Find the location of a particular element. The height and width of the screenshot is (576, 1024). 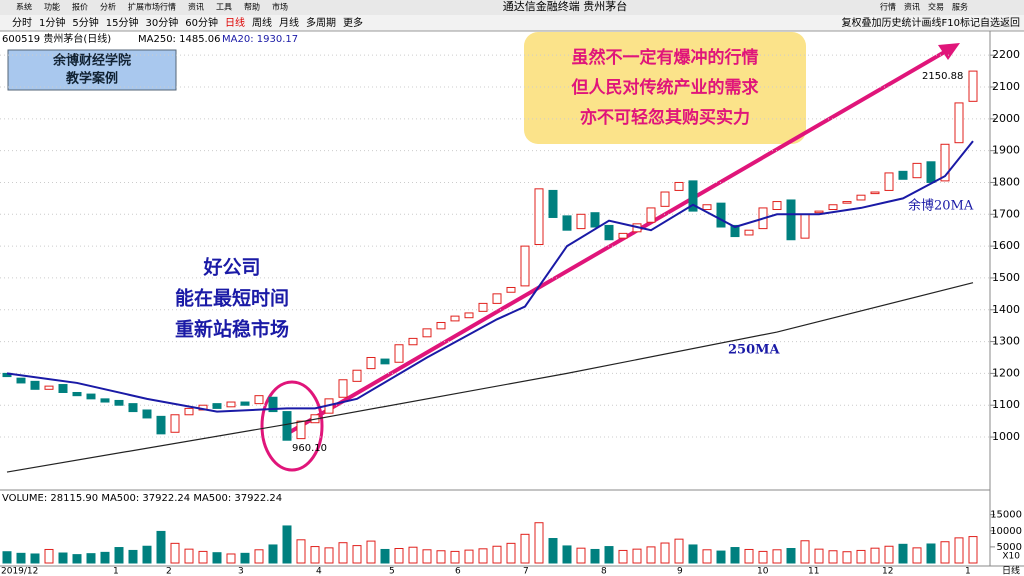

period-tab: 日线 is located at coordinates (235, 22).